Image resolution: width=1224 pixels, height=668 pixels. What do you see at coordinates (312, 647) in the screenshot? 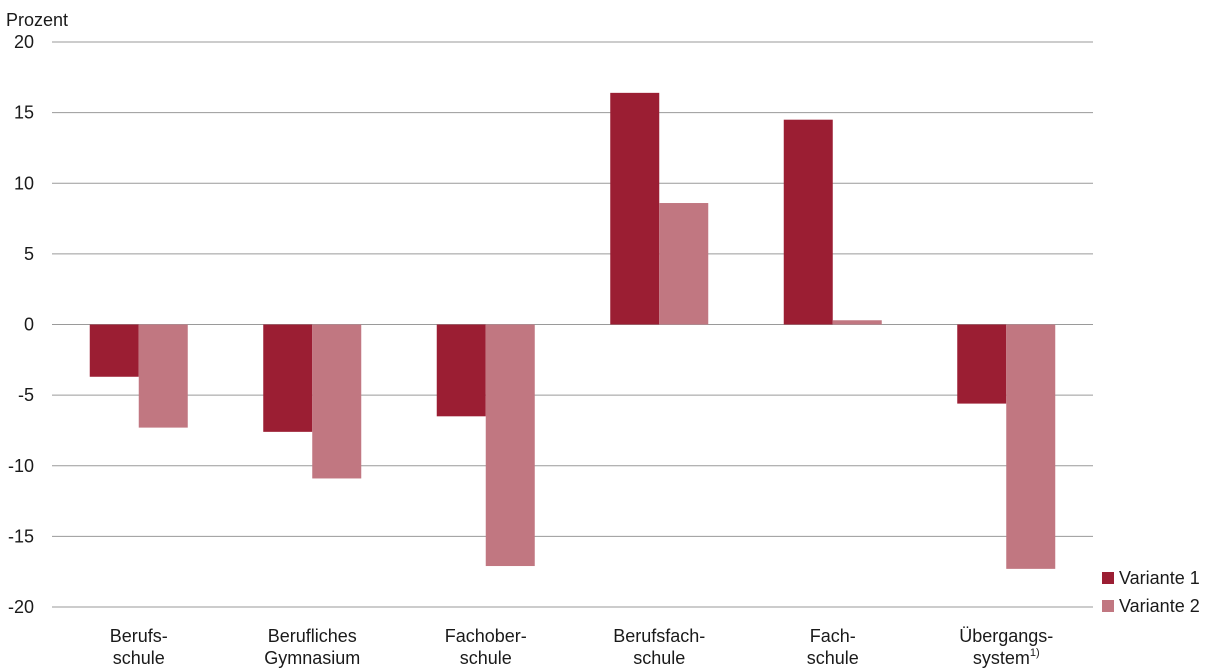
I see `x-category-label: Berufliches Gymnasium` at bounding box center [312, 647].